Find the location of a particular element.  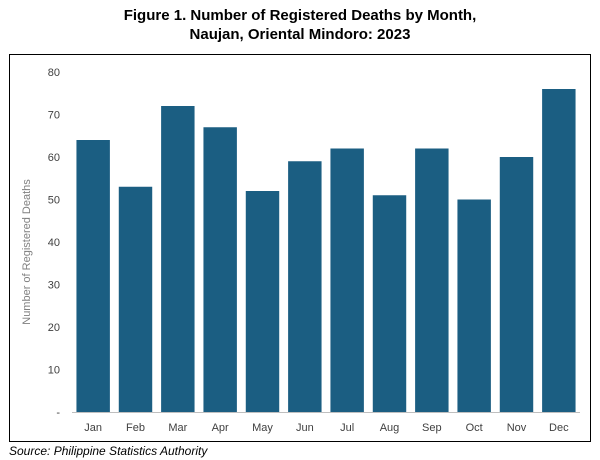

x-tick-label: Jan is located at coordinates (93, 428).